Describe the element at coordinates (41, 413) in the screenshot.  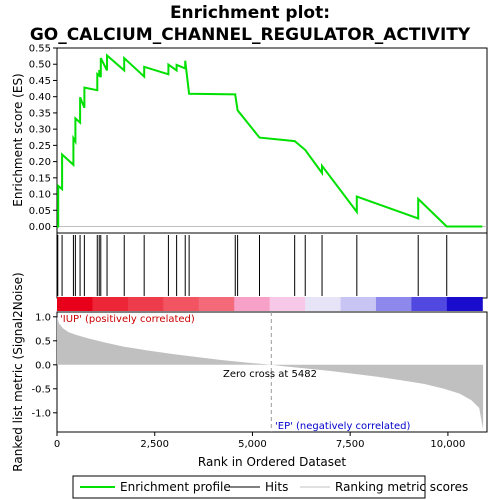
I see `metric-ytick-label: -1.0` at that location.